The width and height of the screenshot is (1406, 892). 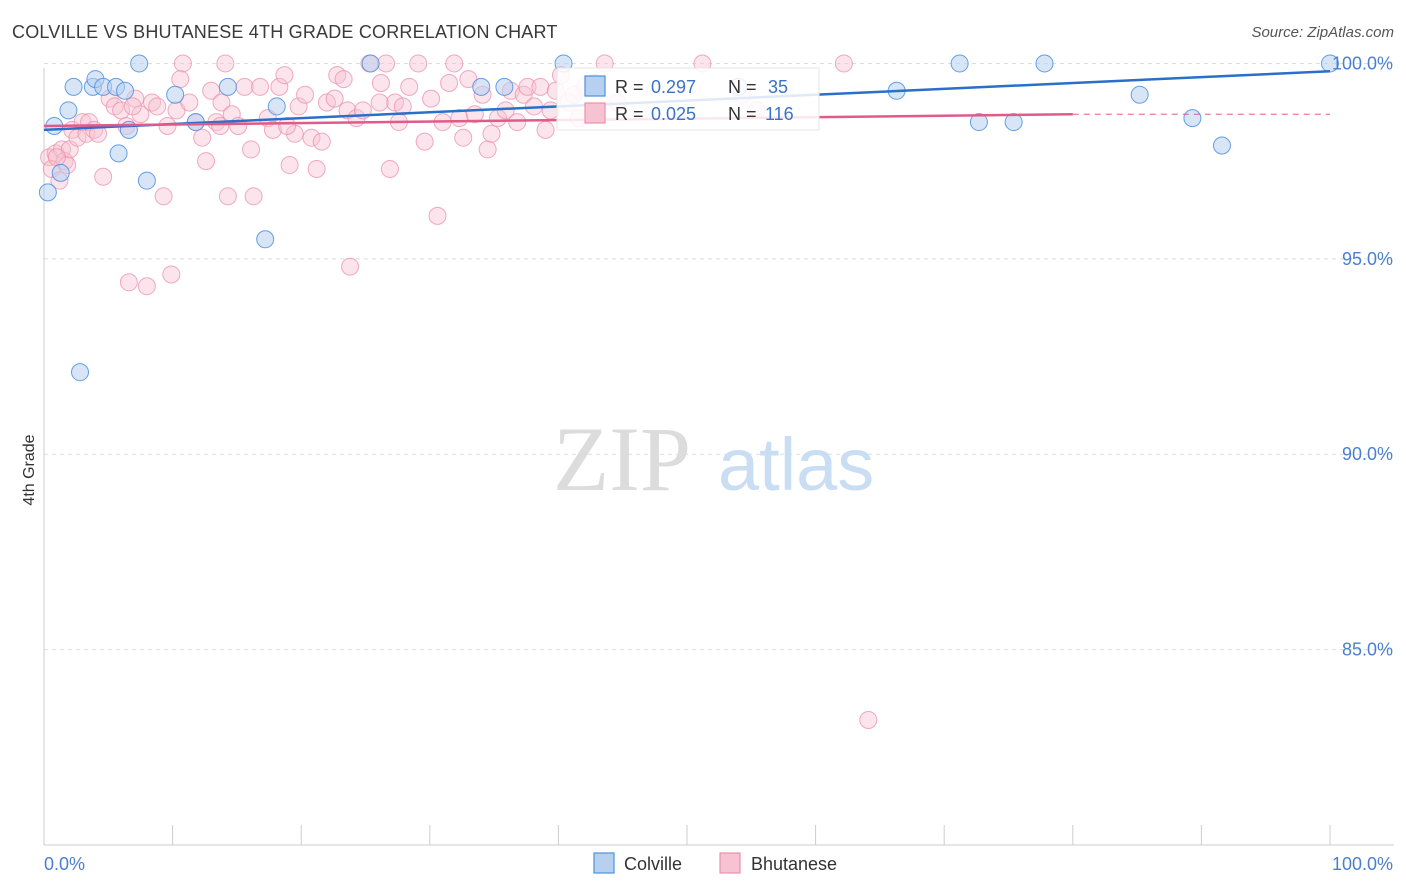 I want to click on legend-bottom-label-bhutanese: Bhutanese, so click(x=794, y=864).